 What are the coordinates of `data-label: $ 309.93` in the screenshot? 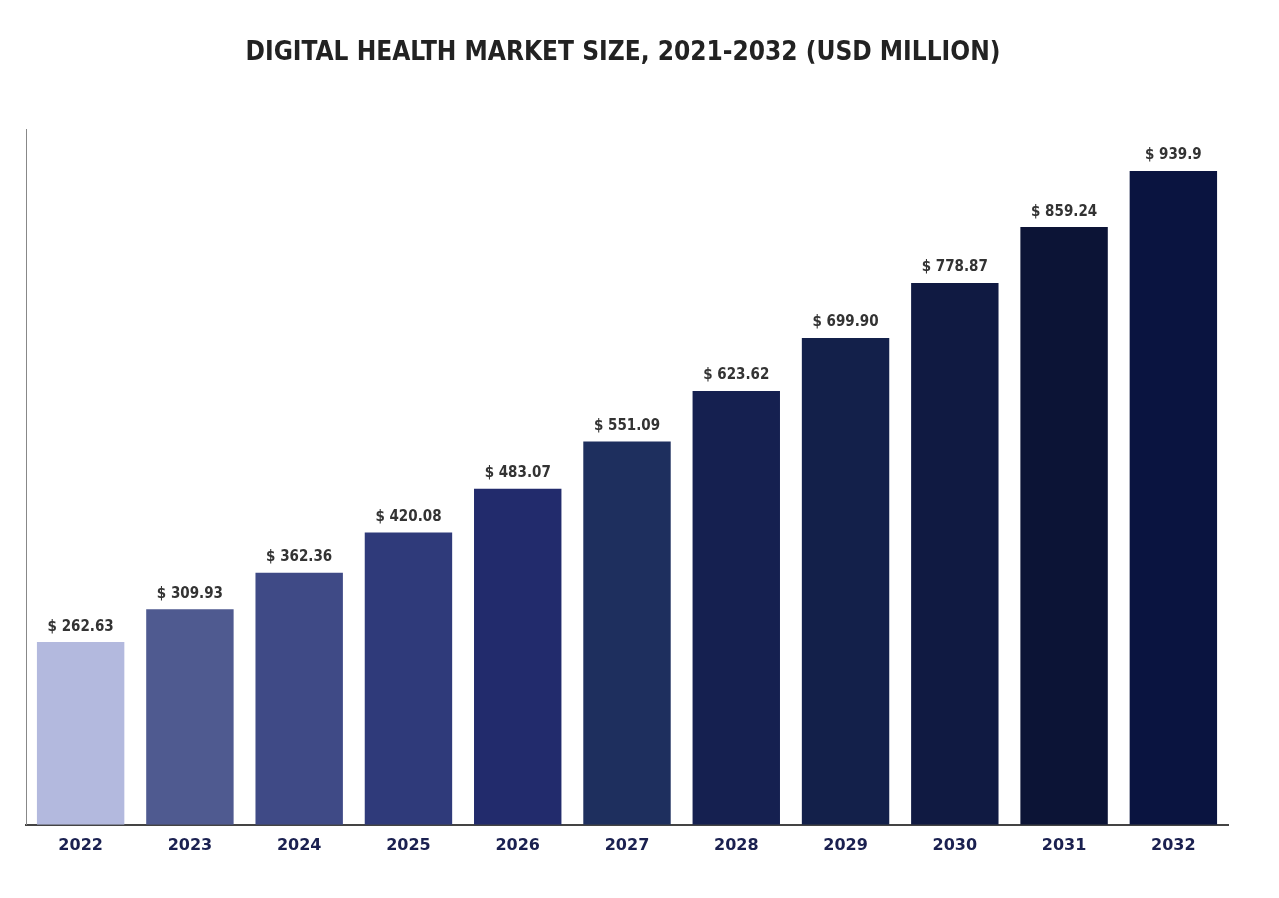 It's located at (189, 592).